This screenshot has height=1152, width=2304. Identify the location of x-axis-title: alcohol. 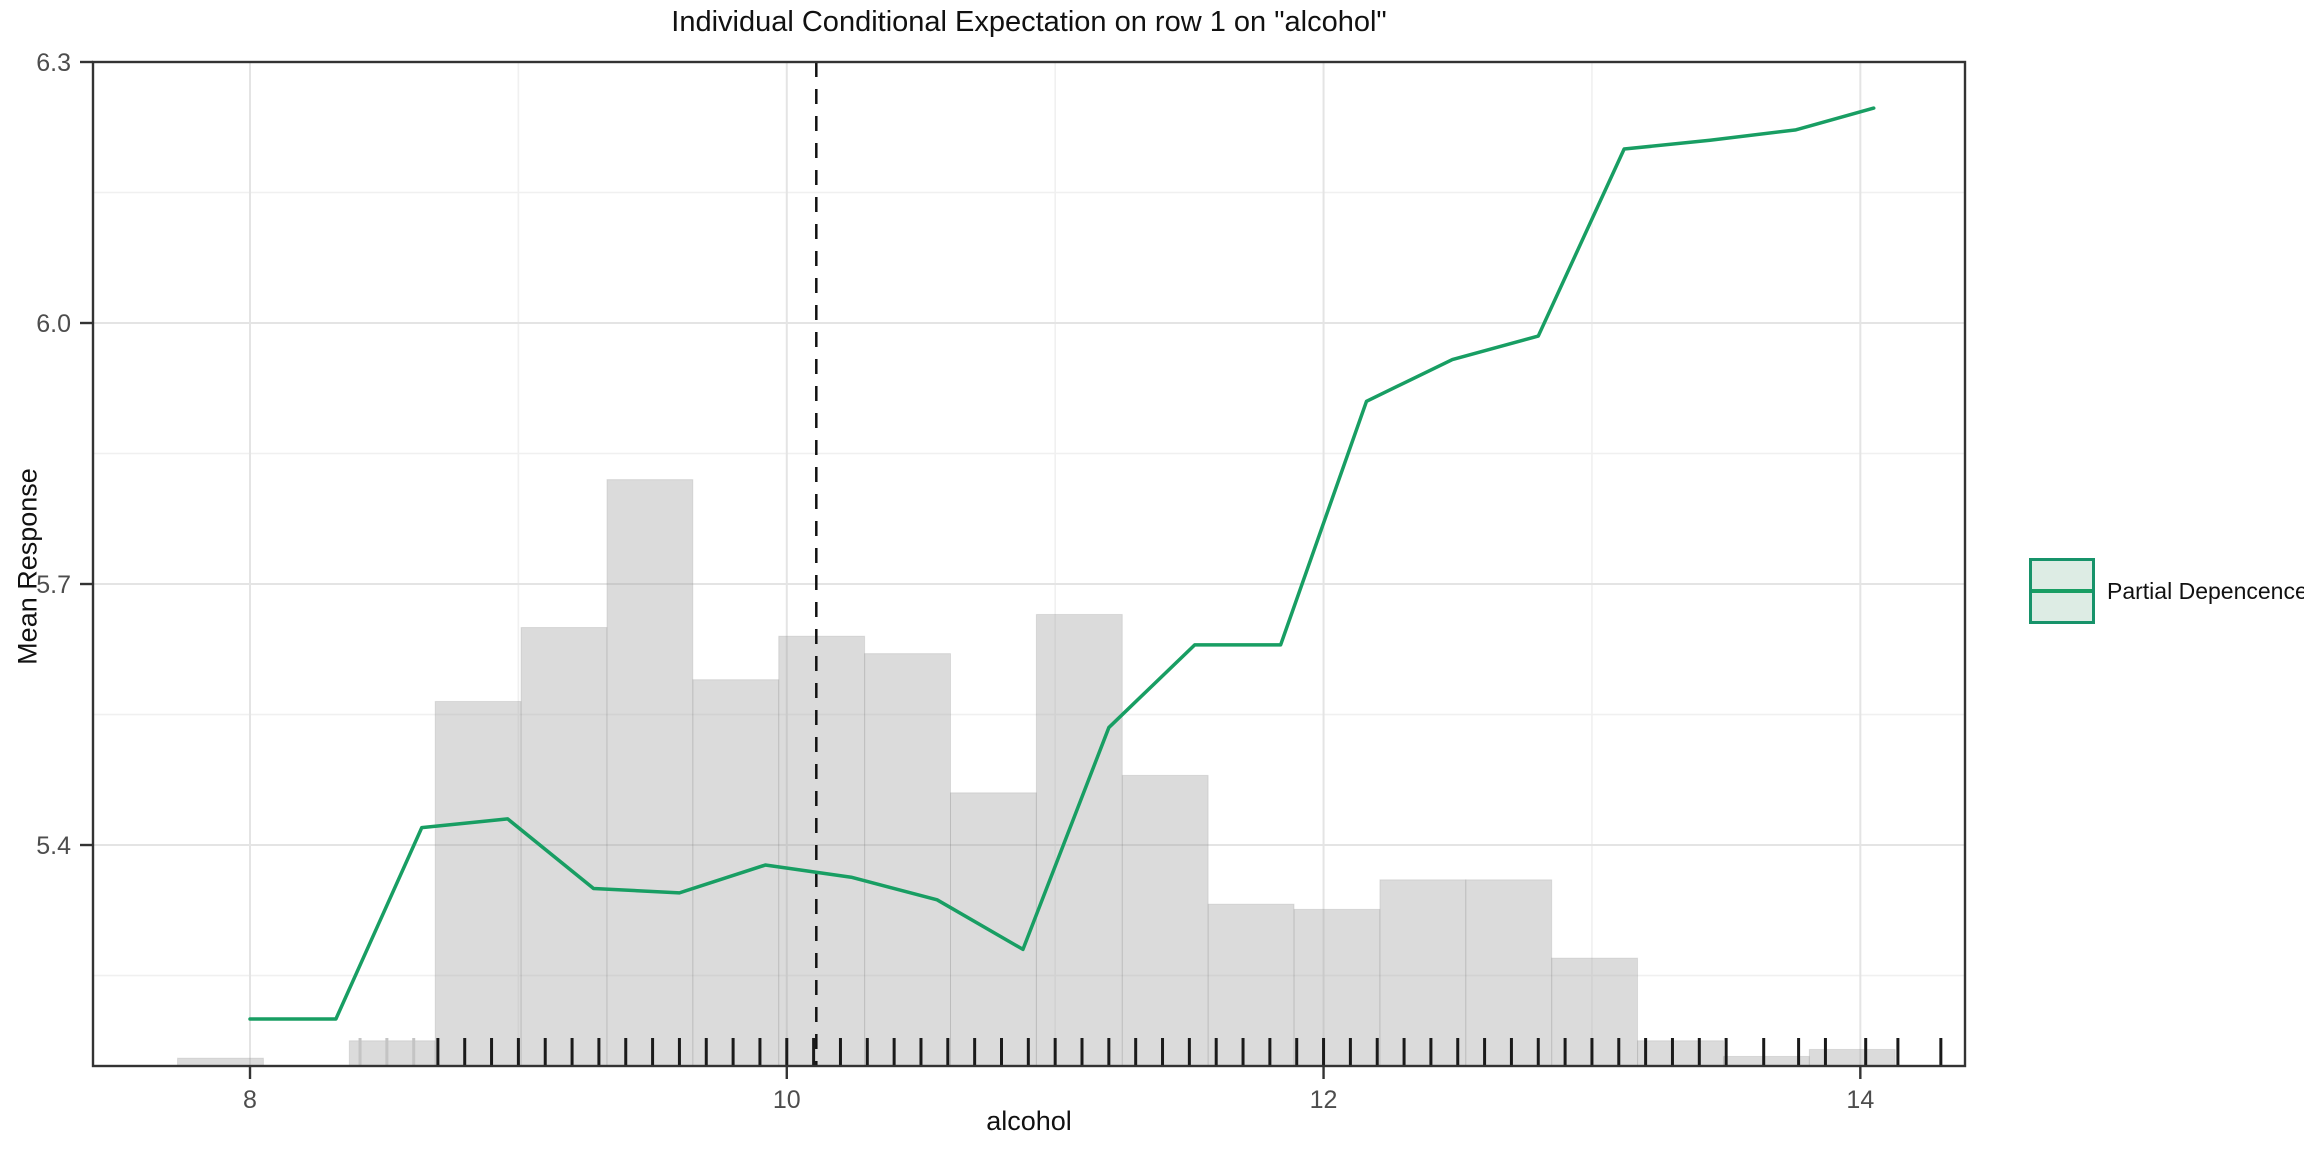
(1029, 1121).